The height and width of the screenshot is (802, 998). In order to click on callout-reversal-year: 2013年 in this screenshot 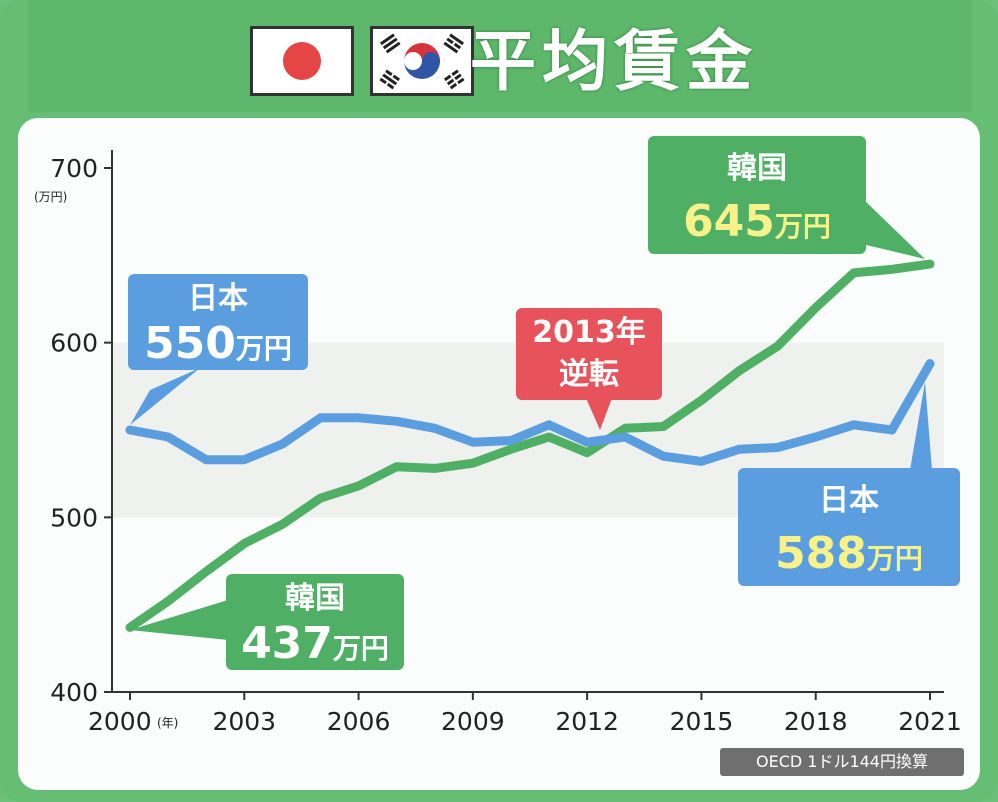, I will do `click(589, 332)`.